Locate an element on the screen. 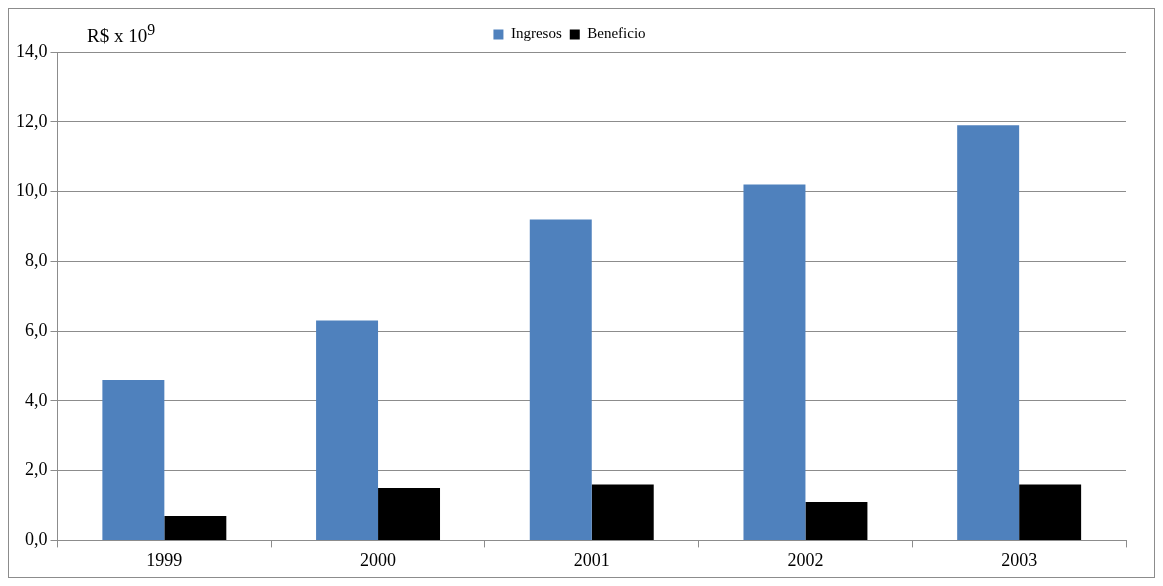 The image size is (1163, 586). x-tick-label: 2000 is located at coordinates (378, 559).